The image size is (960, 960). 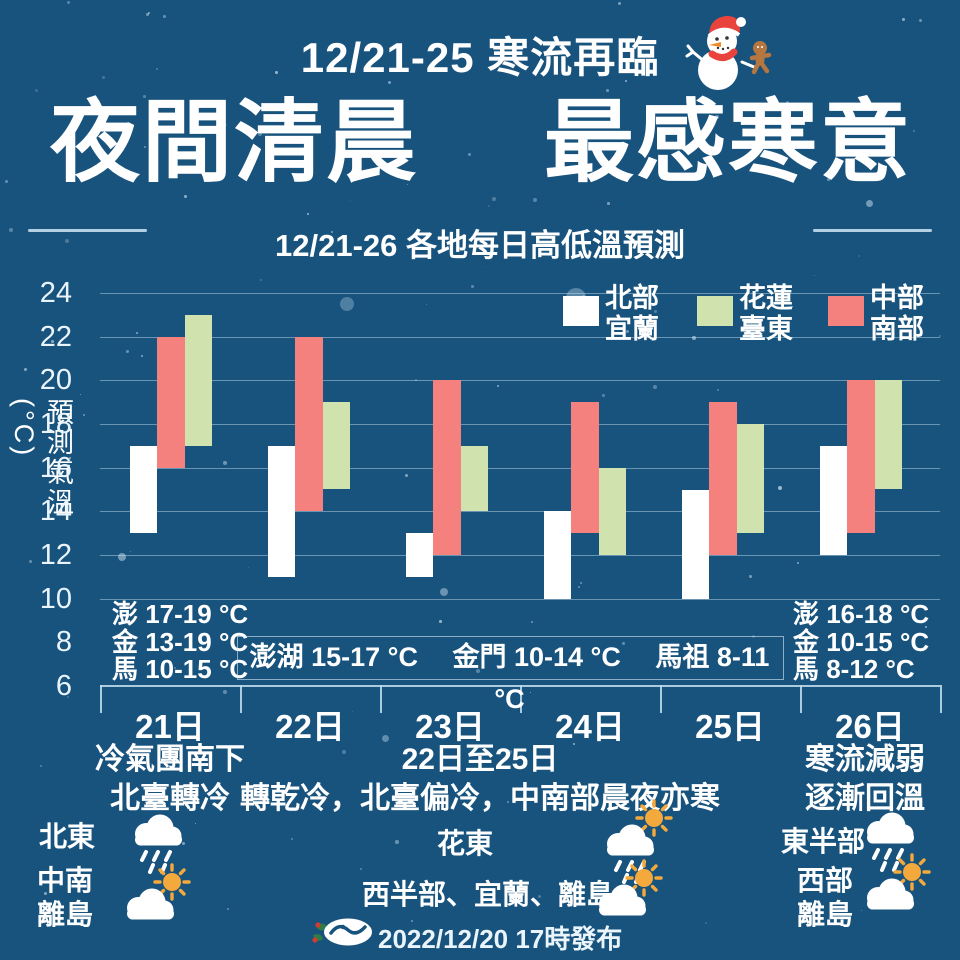 I want to click on legend-label-line: 臺東, so click(x=766, y=329).